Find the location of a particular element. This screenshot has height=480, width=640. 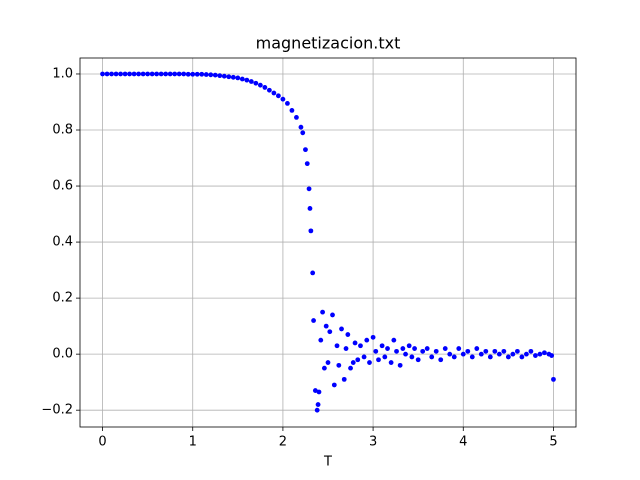

x-tick-label: 4 is located at coordinates (463, 442).